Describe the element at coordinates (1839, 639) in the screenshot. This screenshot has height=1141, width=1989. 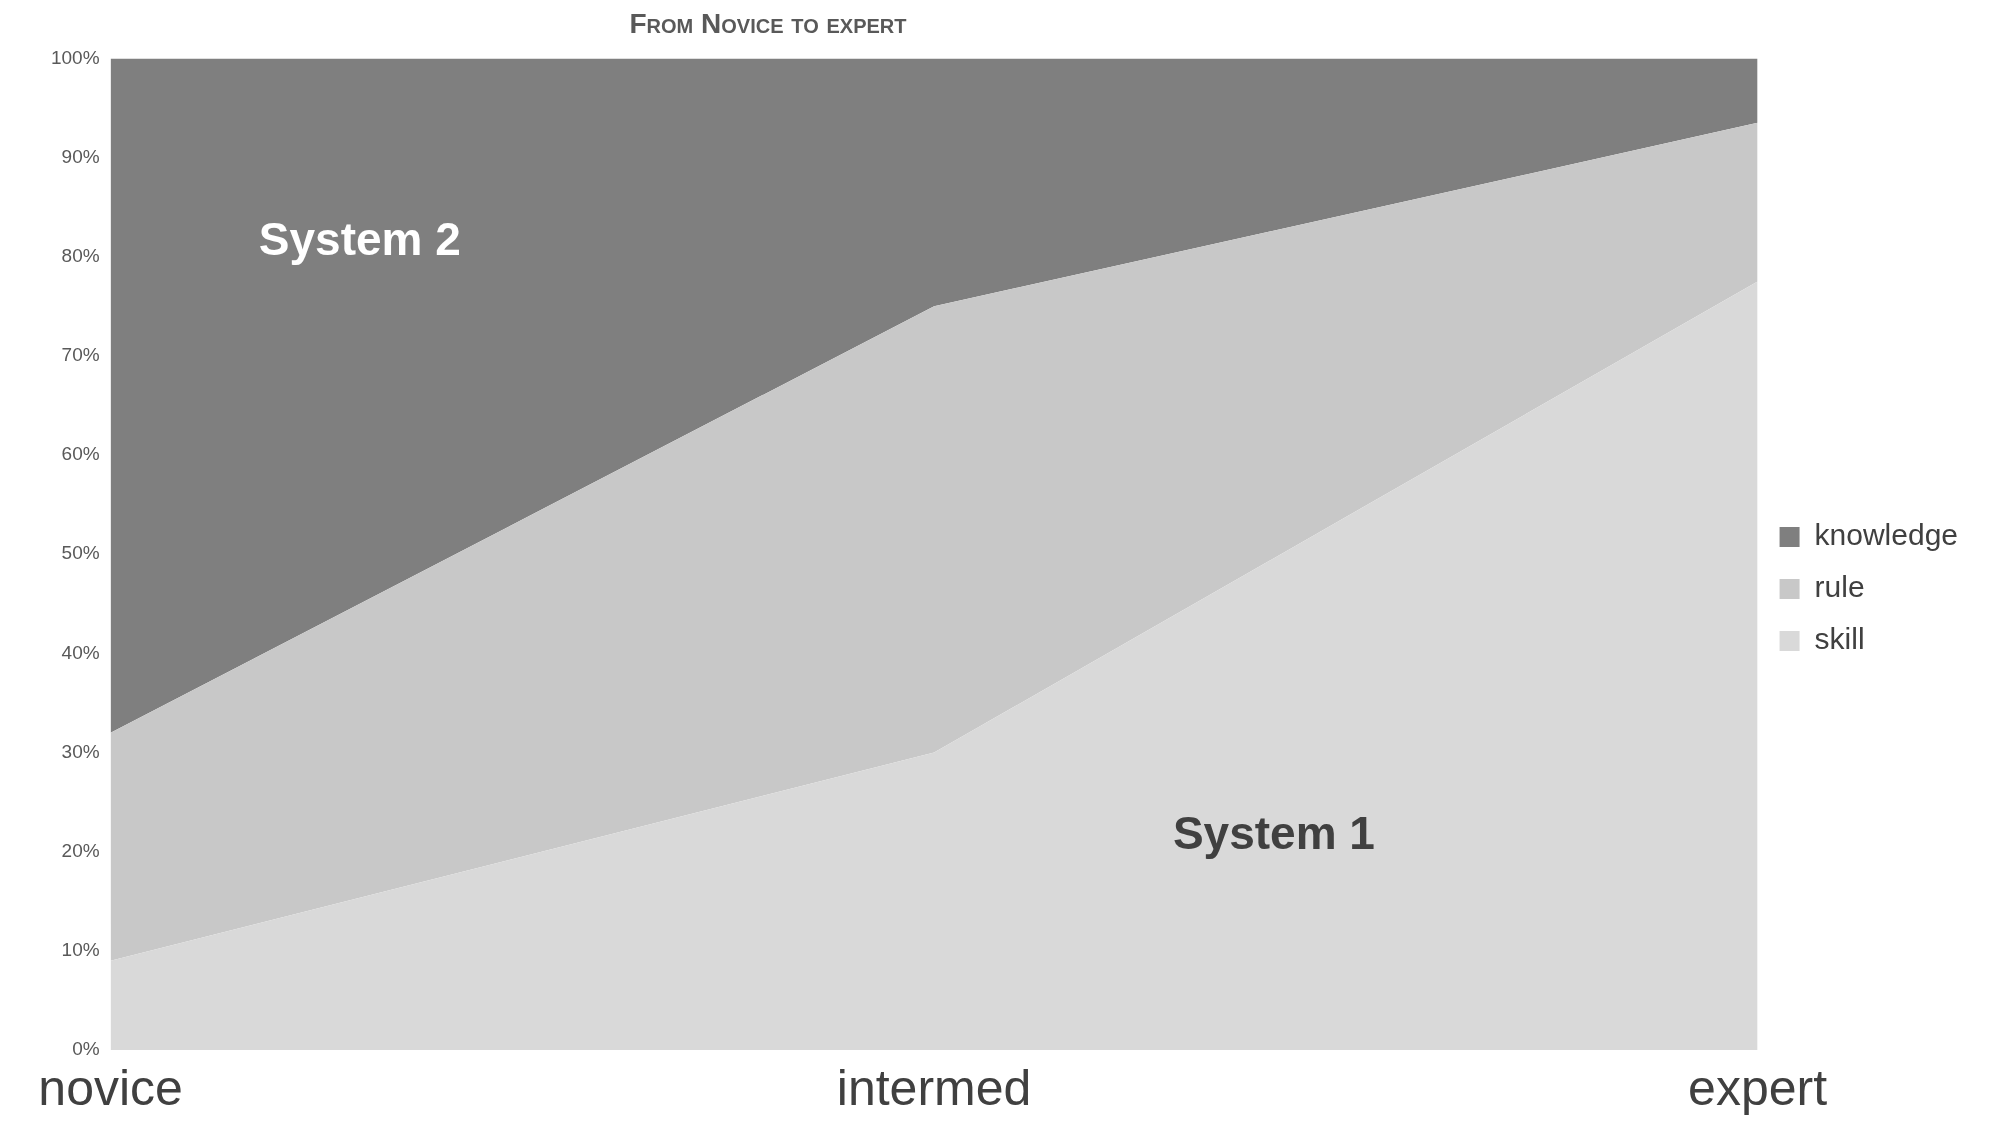
I see `legend-label: skill` at that location.